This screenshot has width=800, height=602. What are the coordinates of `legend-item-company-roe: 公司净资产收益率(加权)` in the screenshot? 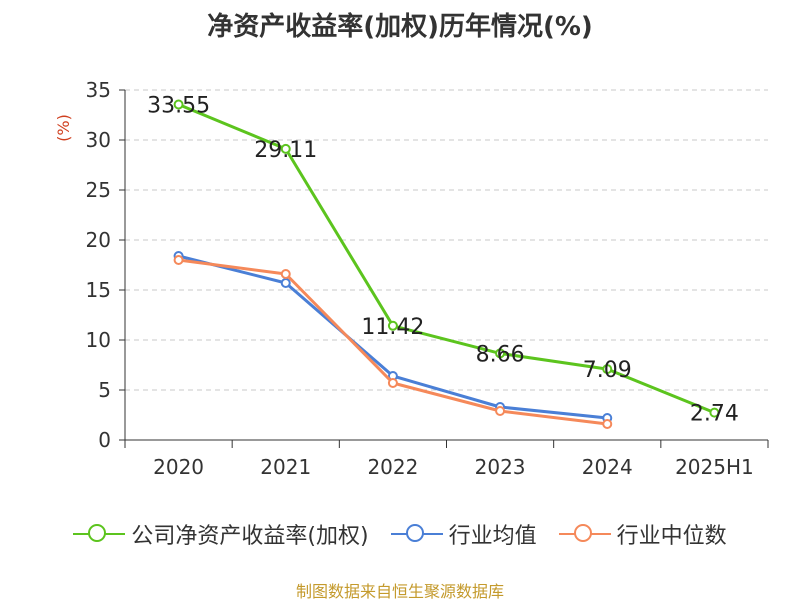 It's located at (221, 534).